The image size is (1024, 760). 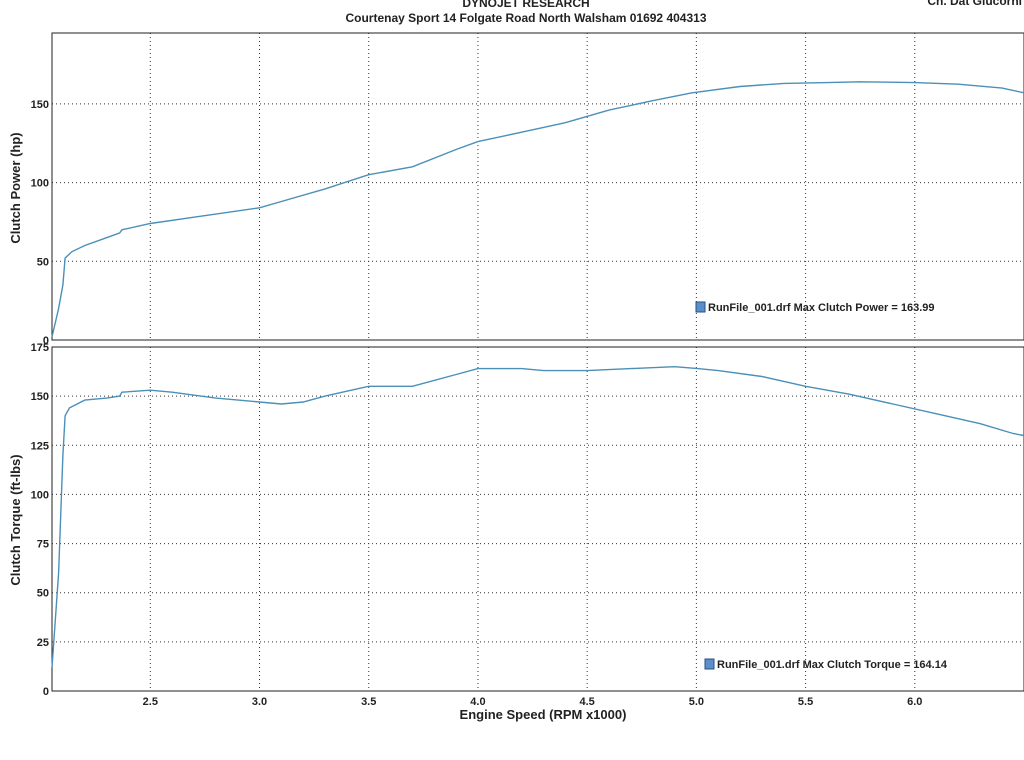 I want to click on torque-y-tick-label: 75, so click(x=43, y=545).